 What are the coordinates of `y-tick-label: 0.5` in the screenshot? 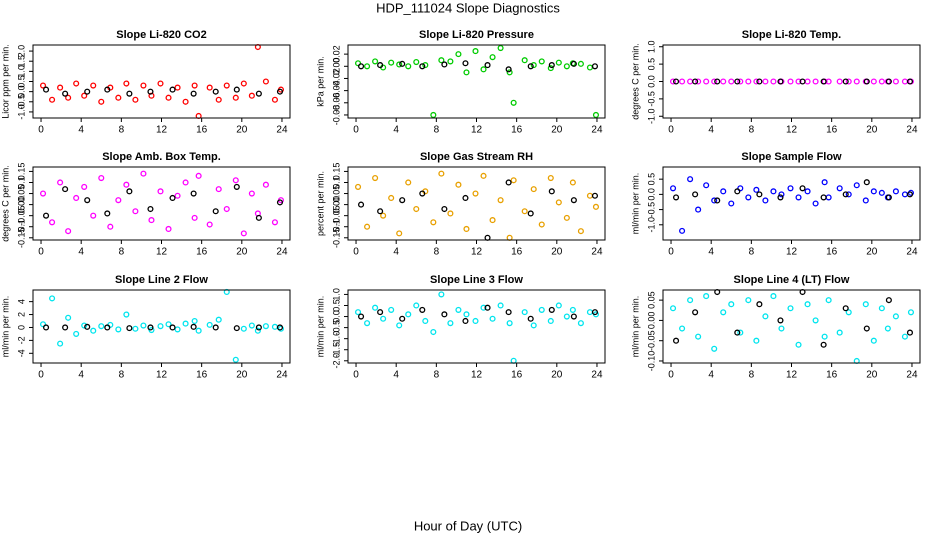 It's located at (651, 64).